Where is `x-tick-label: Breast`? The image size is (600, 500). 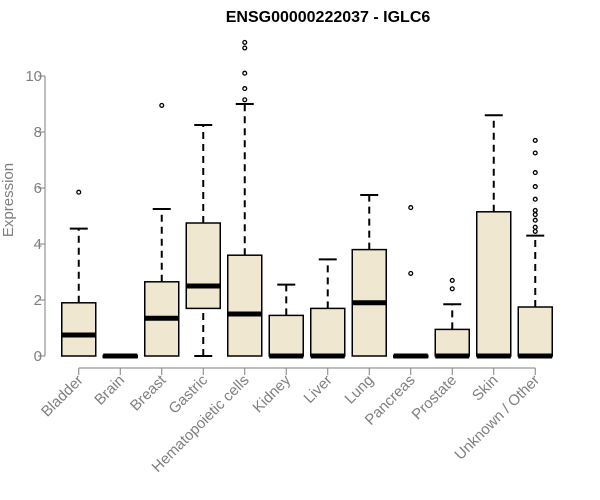 x-tick-label: Breast is located at coordinates (148, 392).